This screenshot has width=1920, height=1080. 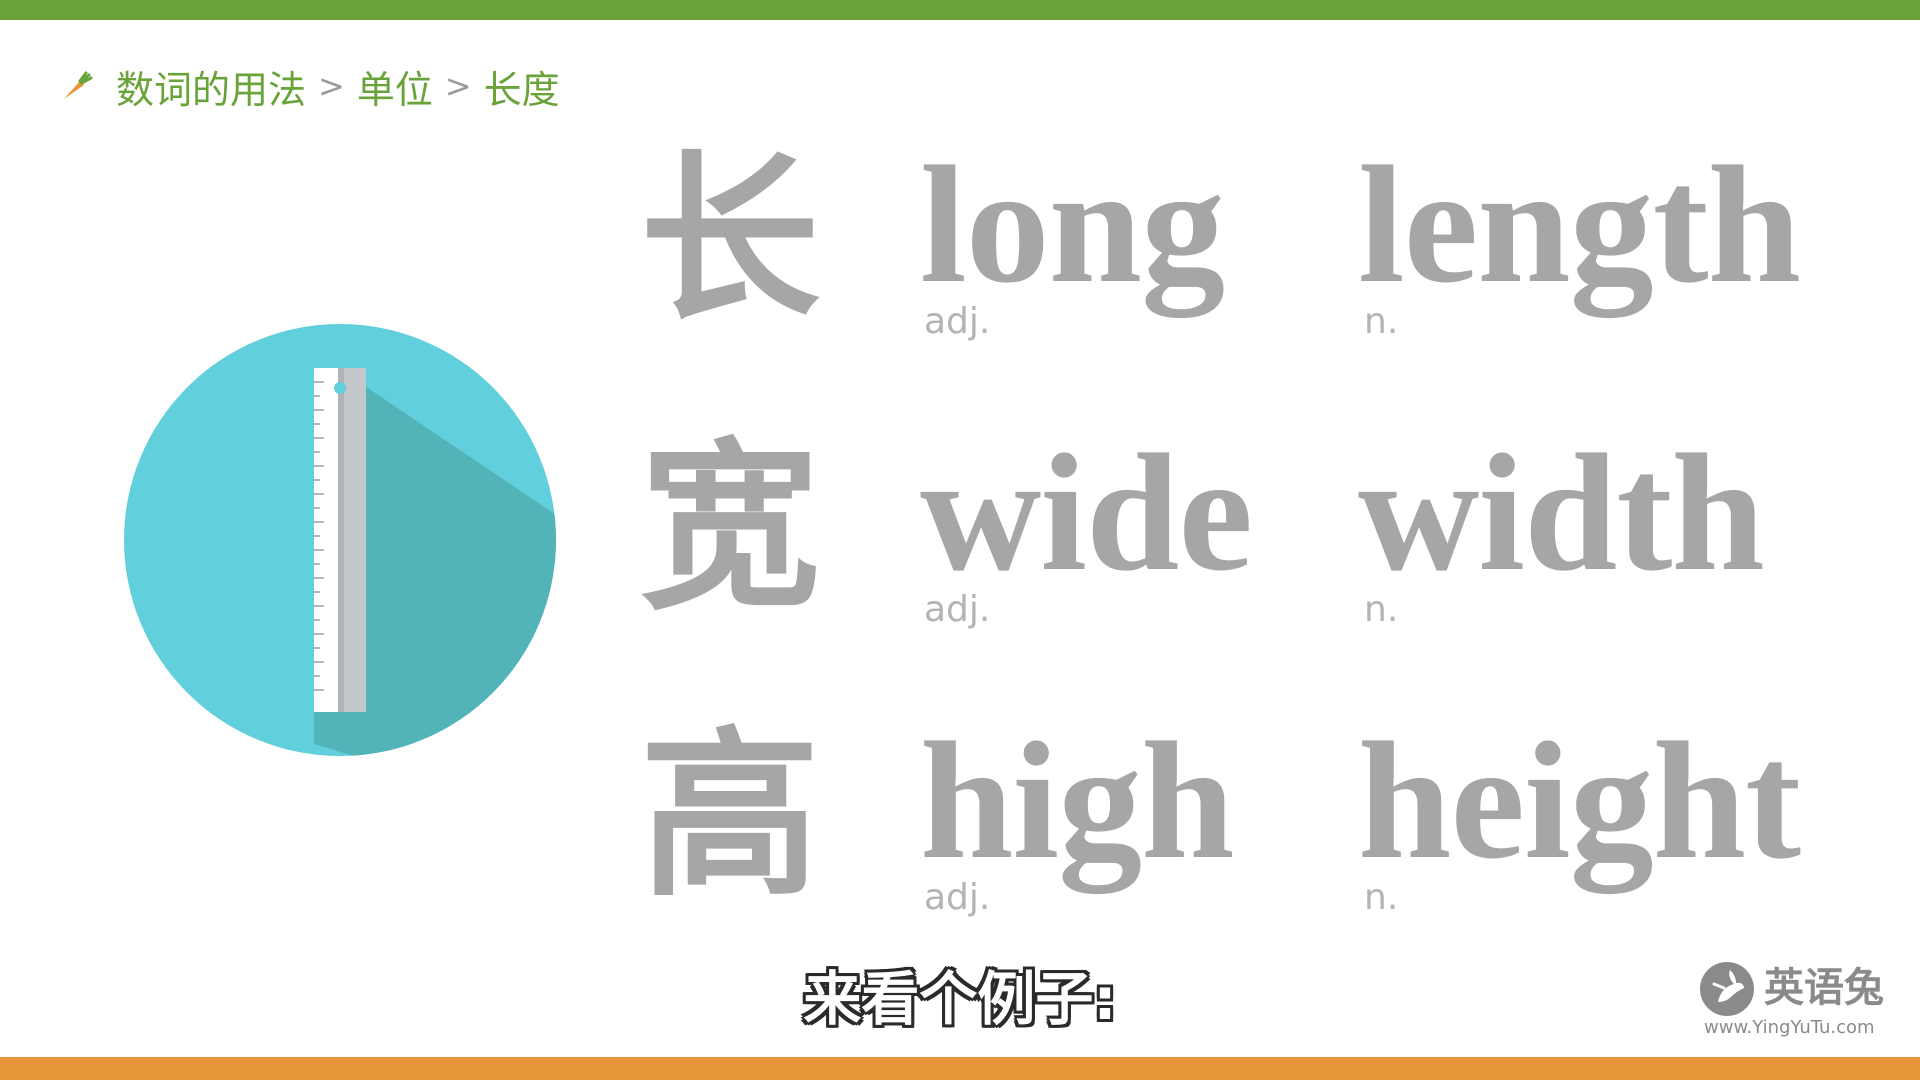 I want to click on brand-logo: 英语兔 www.YingYuTu.com, so click(x=1800, y=1000).